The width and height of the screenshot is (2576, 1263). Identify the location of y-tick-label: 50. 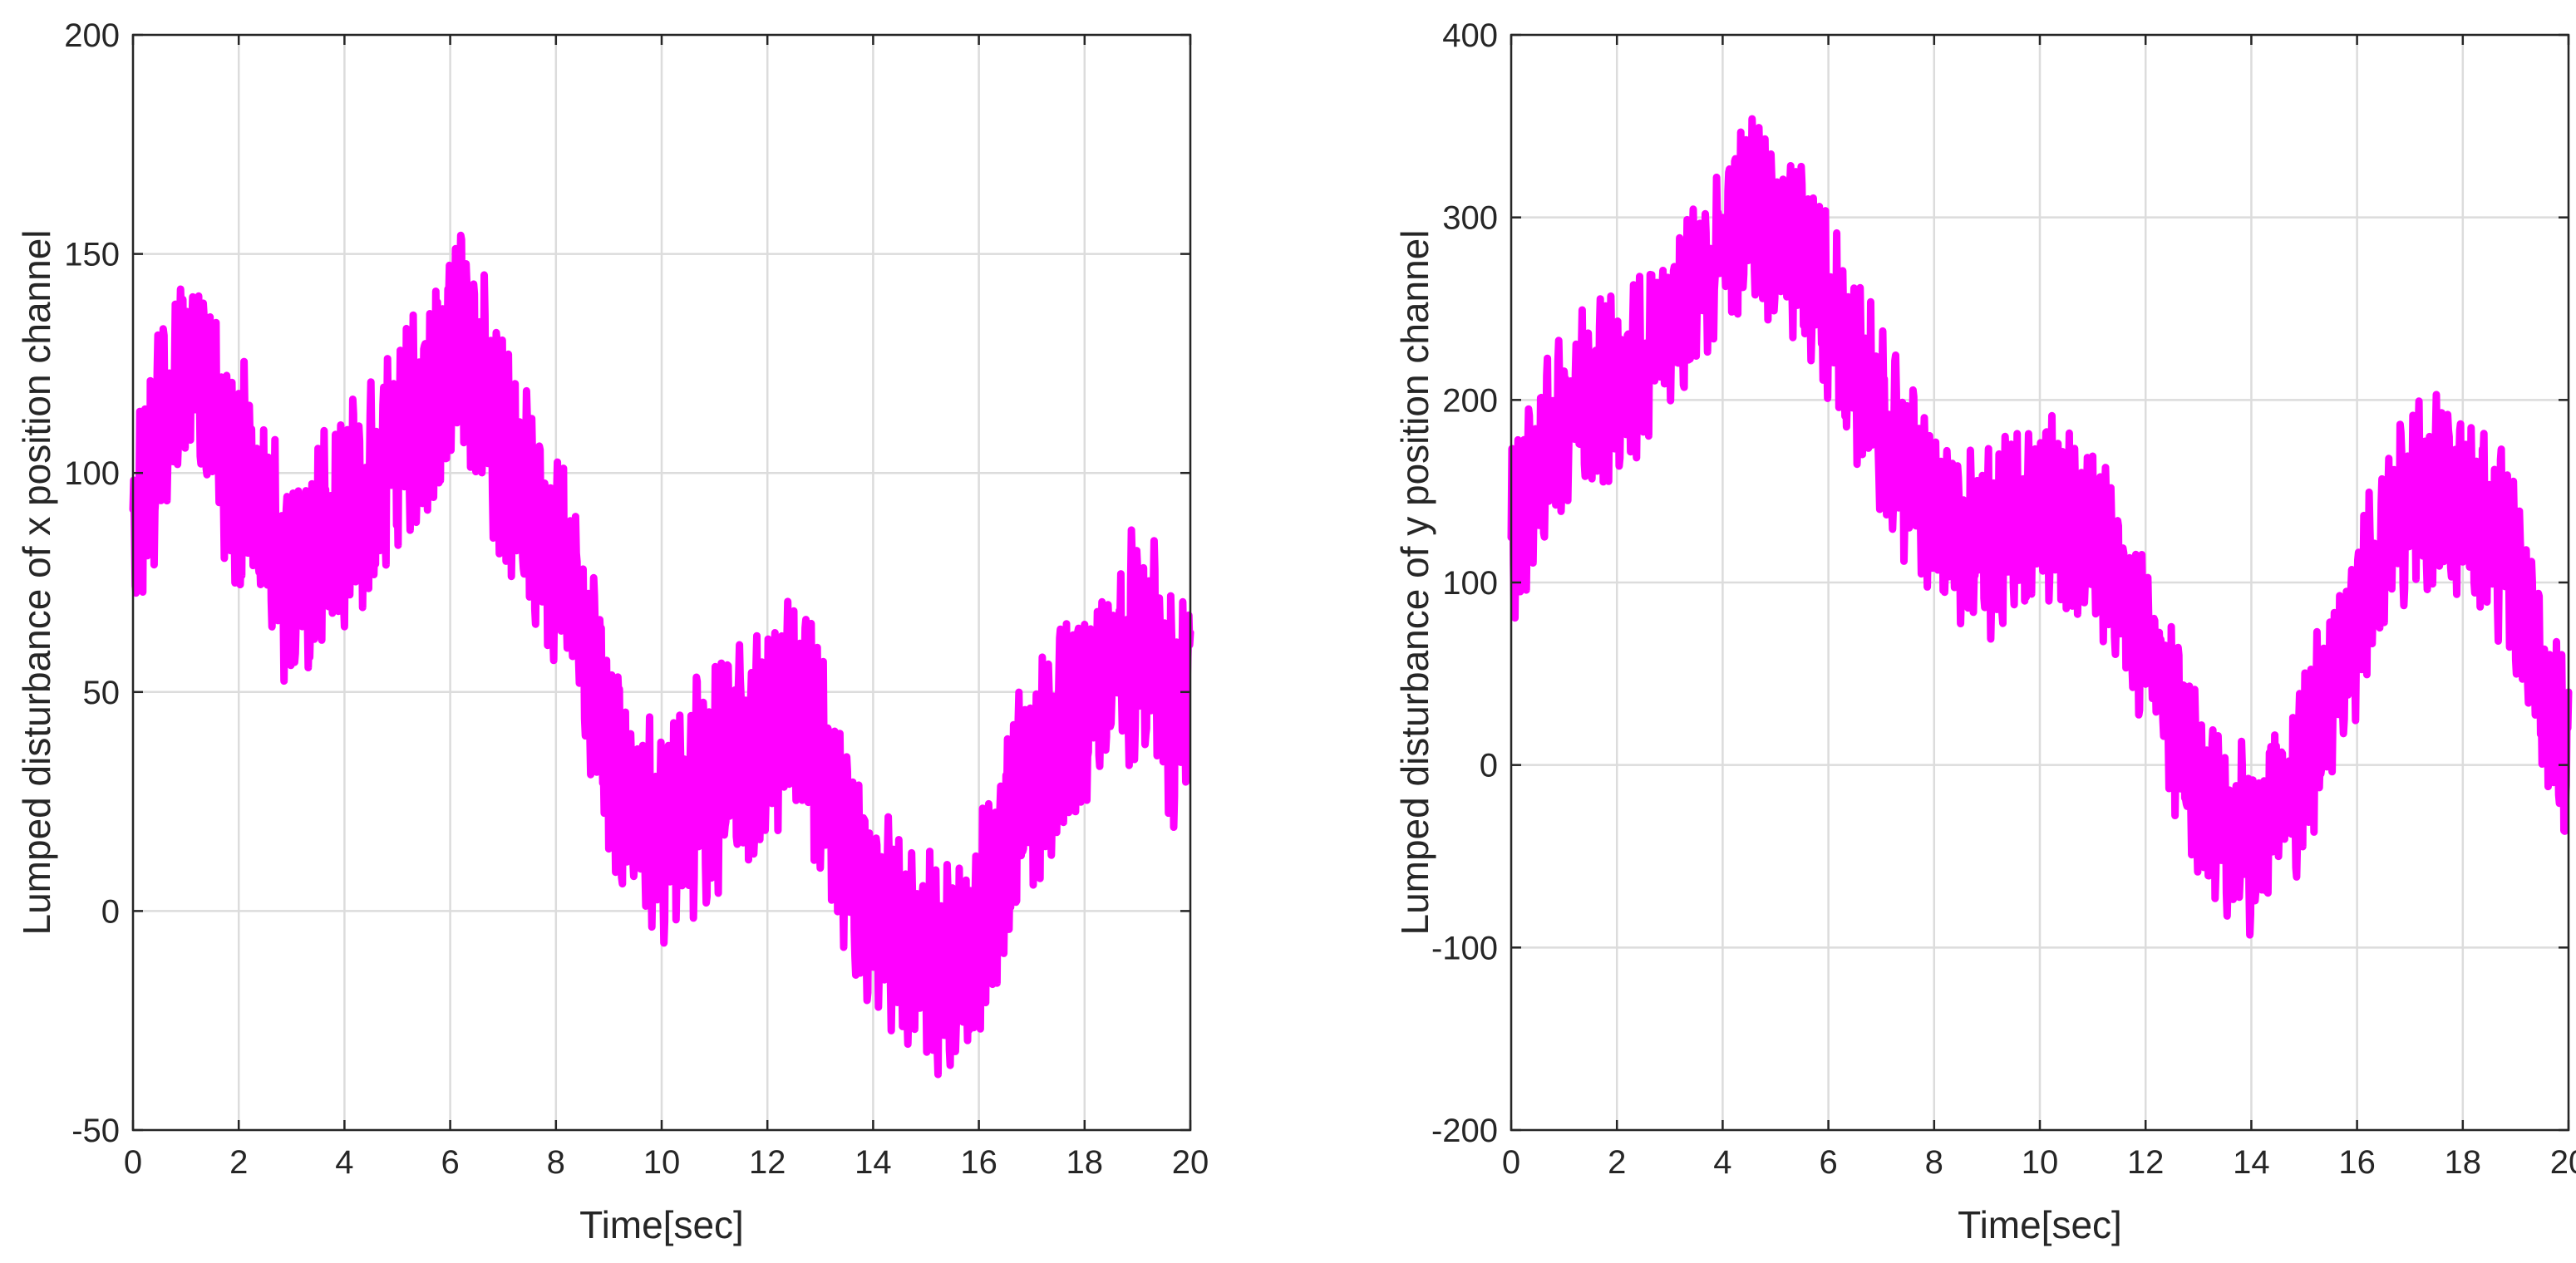
(102, 693).